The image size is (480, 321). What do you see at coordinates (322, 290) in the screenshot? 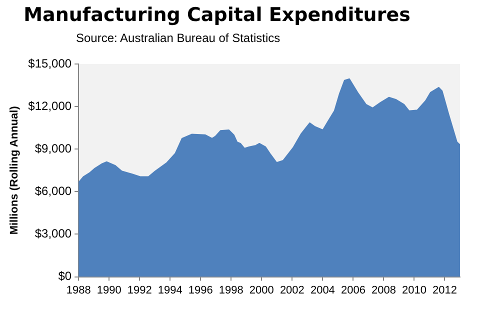
I see `x-tick-label: 2004` at bounding box center [322, 290].